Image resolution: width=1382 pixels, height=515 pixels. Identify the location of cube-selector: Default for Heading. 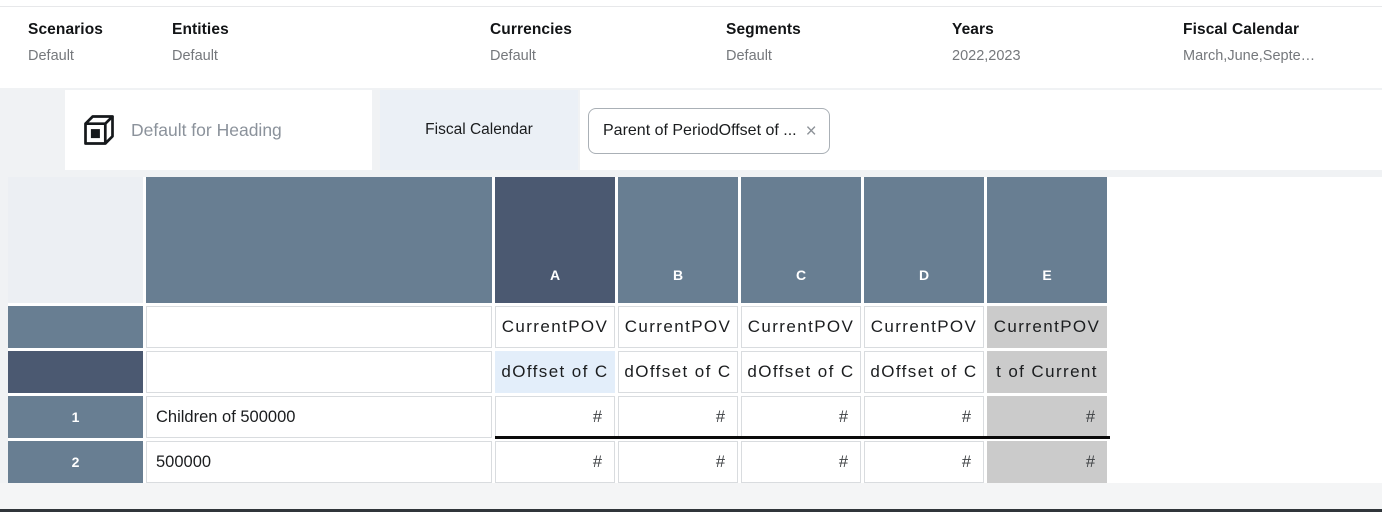
(218, 130).